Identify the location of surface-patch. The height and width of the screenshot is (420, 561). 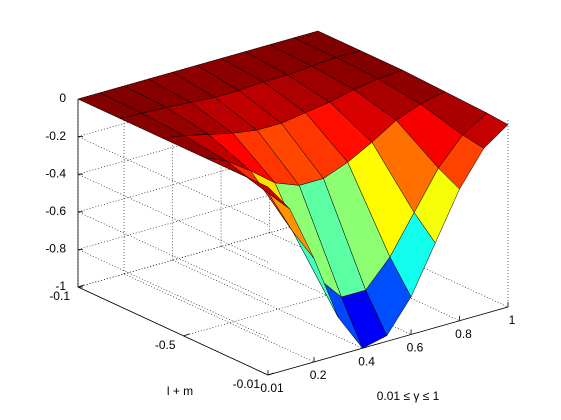
(268, 193).